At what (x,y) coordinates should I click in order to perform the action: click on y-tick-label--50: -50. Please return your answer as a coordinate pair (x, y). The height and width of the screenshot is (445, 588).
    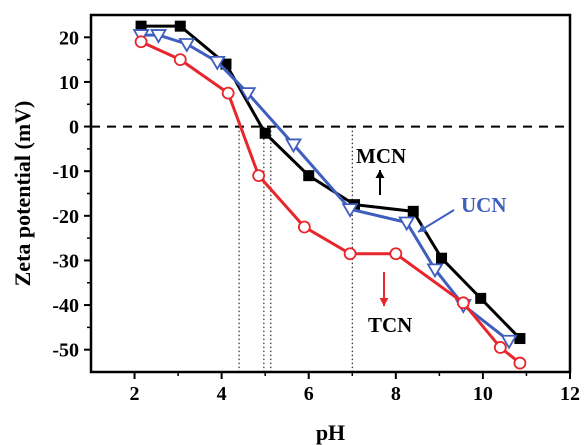
    Looking at the image, I should click on (65, 351).